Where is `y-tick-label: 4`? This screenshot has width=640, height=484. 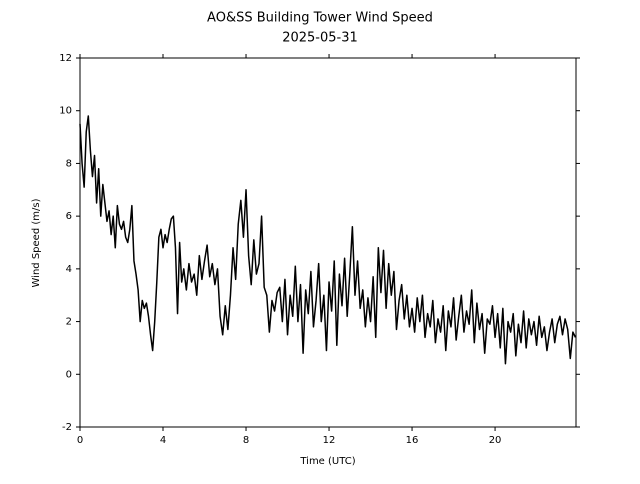
y-tick-label: 4 is located at coordinates (69, 269).